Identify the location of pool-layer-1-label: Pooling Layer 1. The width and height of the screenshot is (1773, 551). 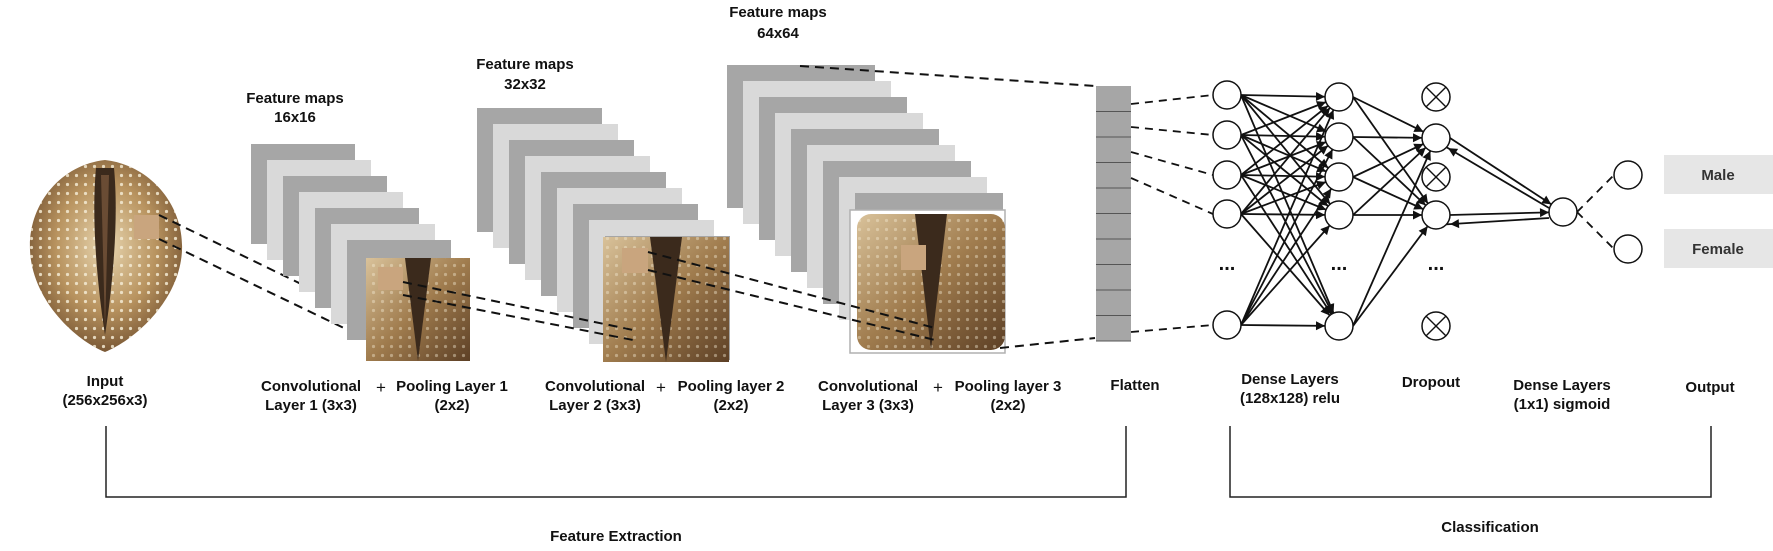
(452, 386).